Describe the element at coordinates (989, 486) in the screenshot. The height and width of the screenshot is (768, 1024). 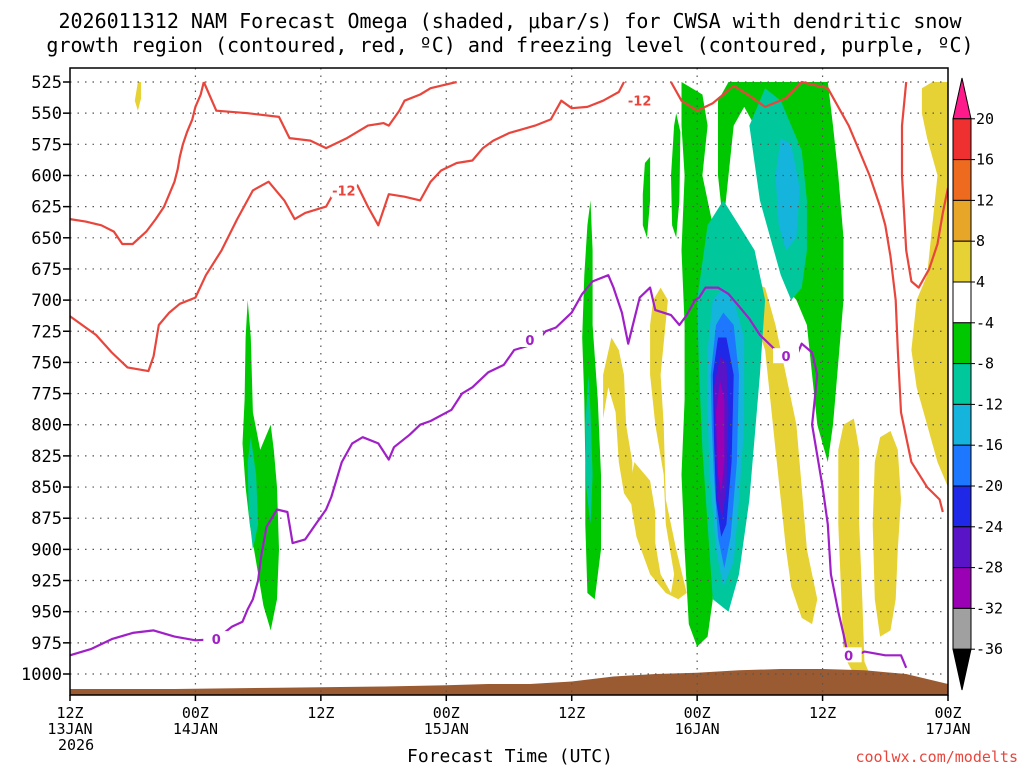
I see `colorbar-label: -20` at that location.